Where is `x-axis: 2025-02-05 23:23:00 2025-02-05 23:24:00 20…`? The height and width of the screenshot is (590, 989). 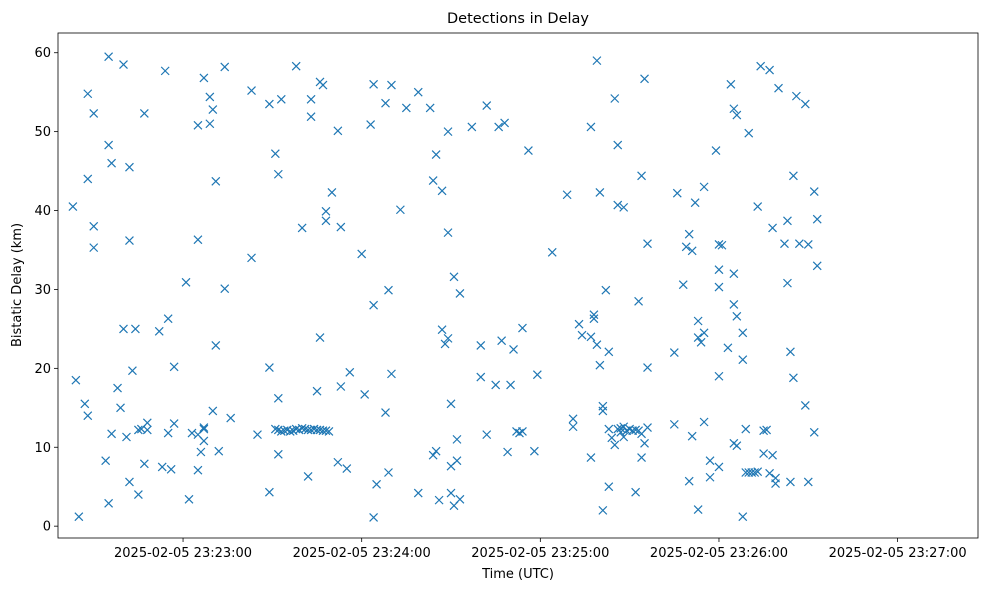 x-axis: 2025-02-05 23:23:00 2025-02-05 23:24:00 20… is located at coordinates (540, 549).